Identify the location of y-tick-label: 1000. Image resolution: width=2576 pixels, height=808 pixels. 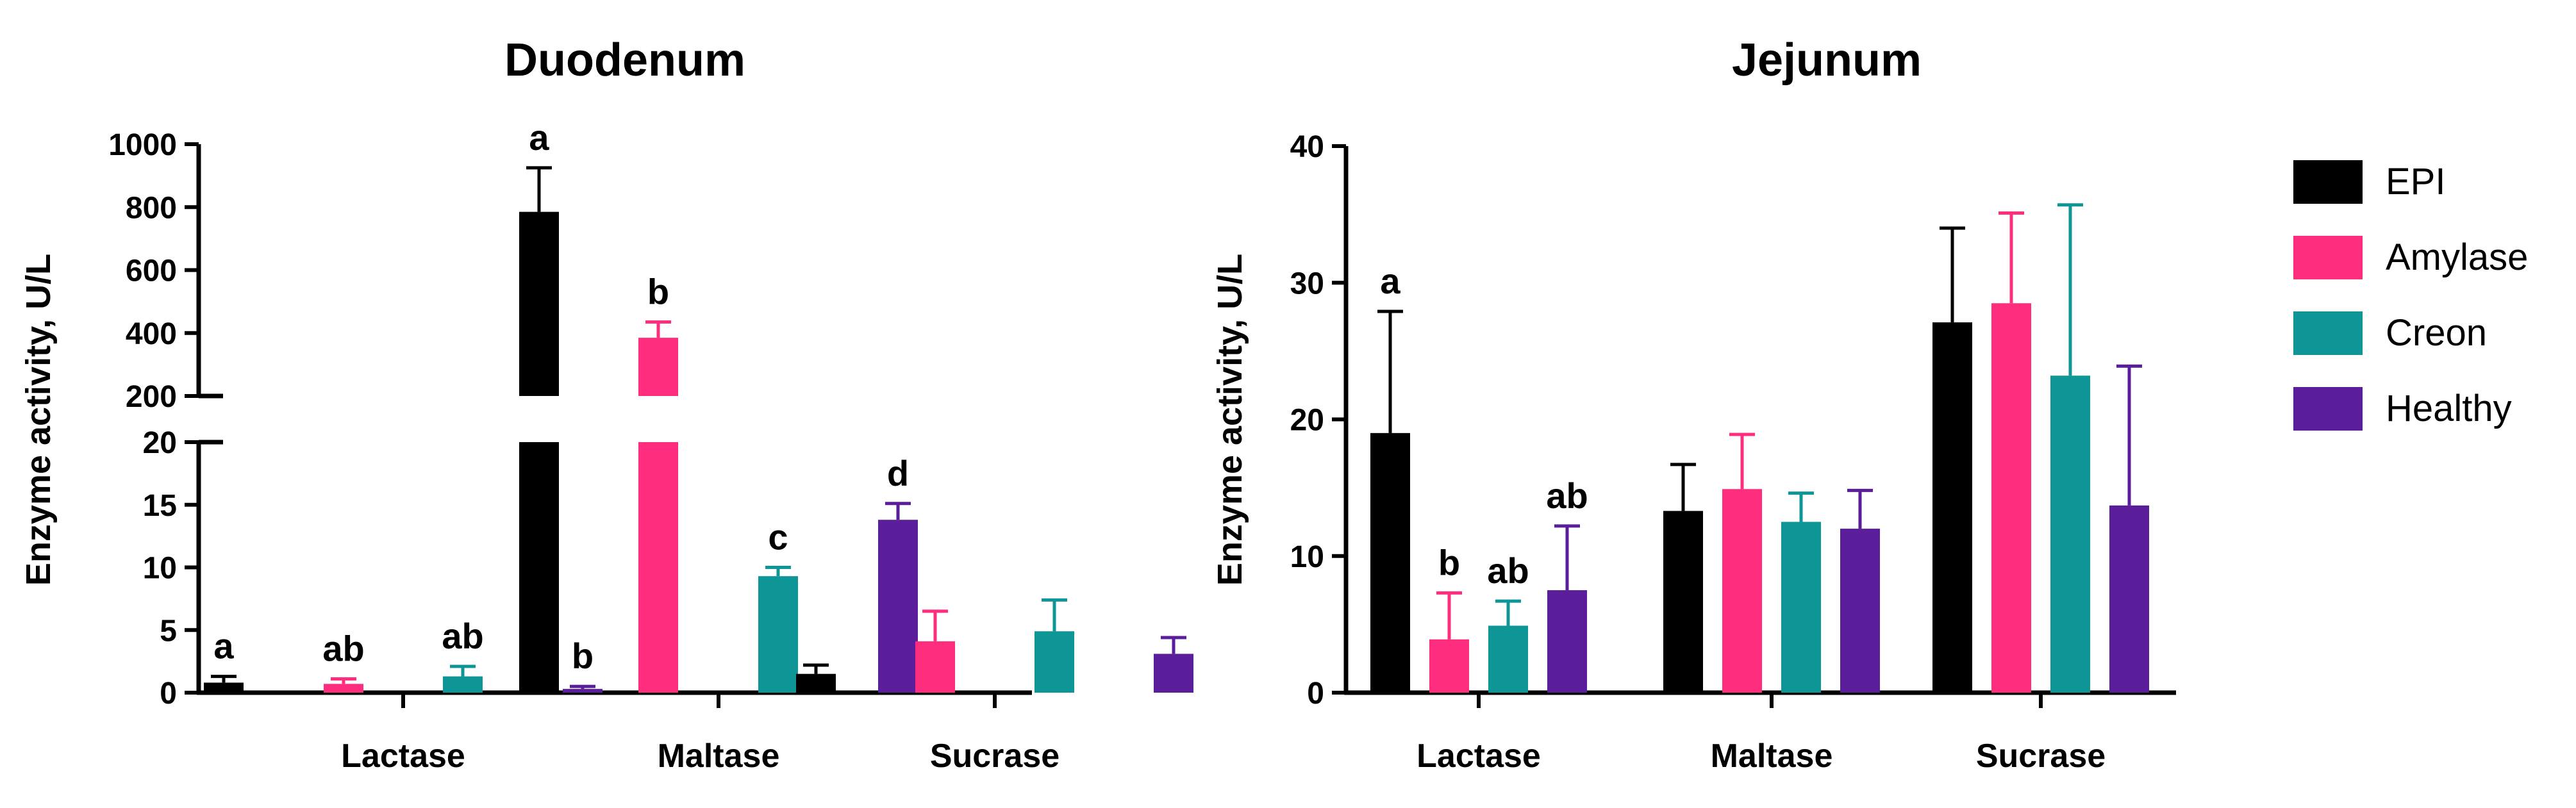
(142, 145).